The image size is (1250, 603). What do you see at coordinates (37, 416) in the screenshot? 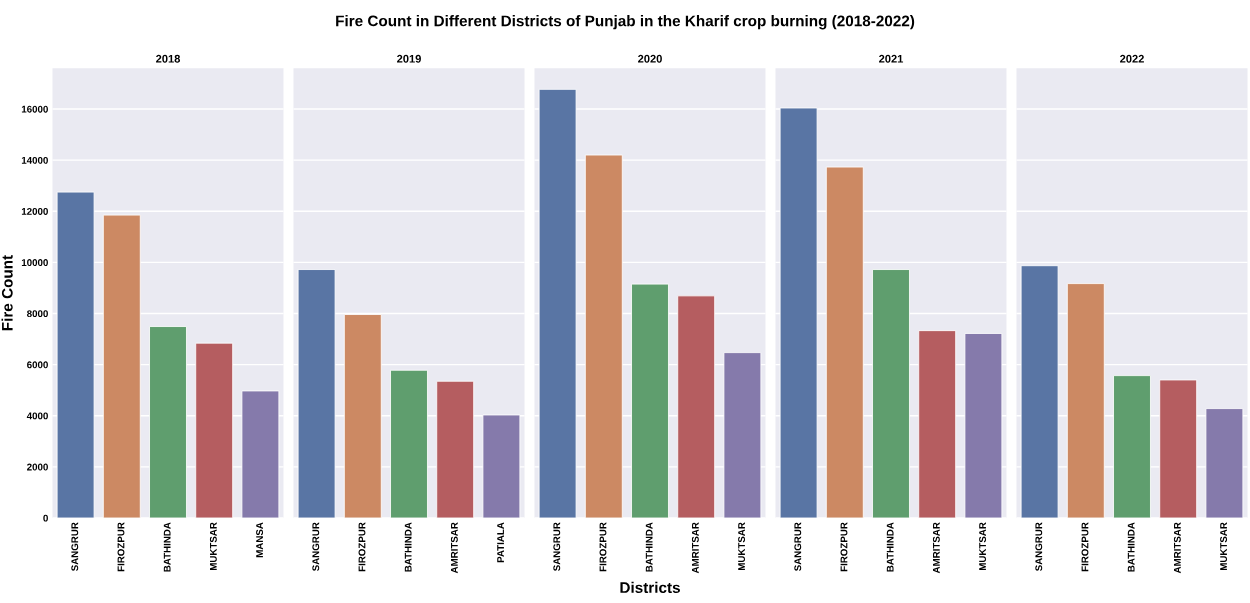
I see `y-tick-label: 4000` at bounding box center [37, 416].